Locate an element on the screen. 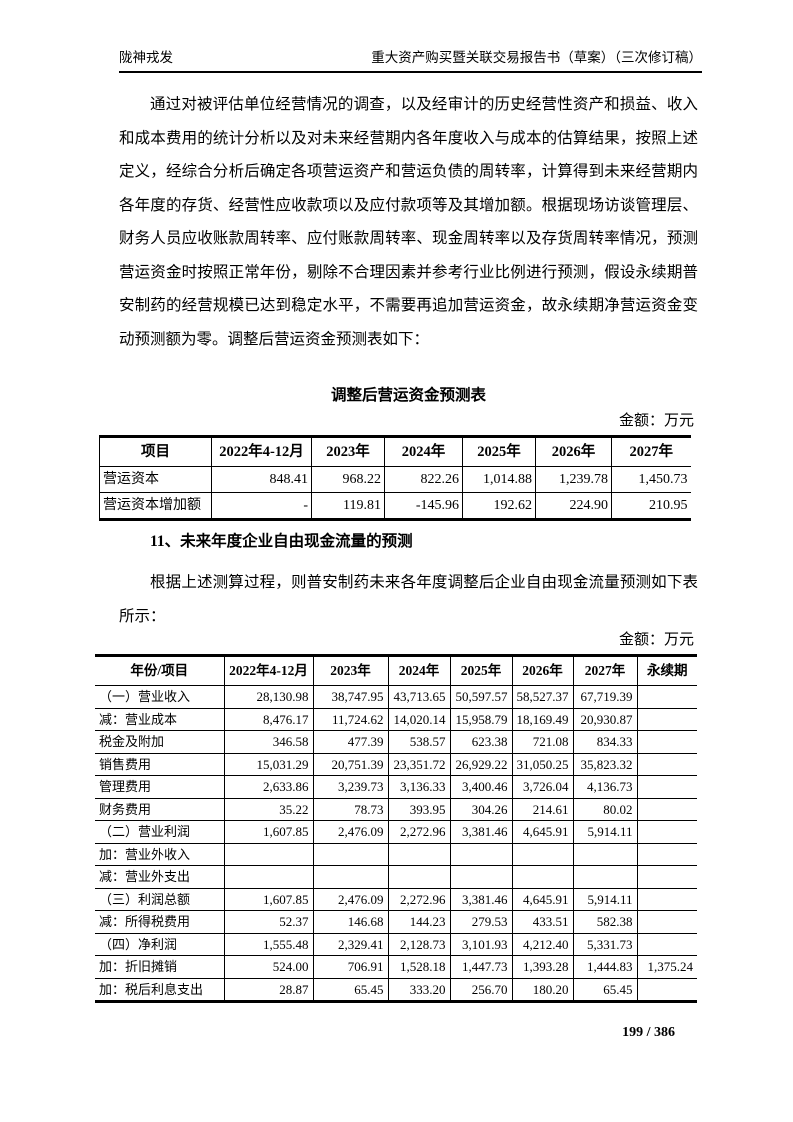 The image size is (793, 1122). row-label-cell: 加：营业外收入 is located at coordinates (160, 854).